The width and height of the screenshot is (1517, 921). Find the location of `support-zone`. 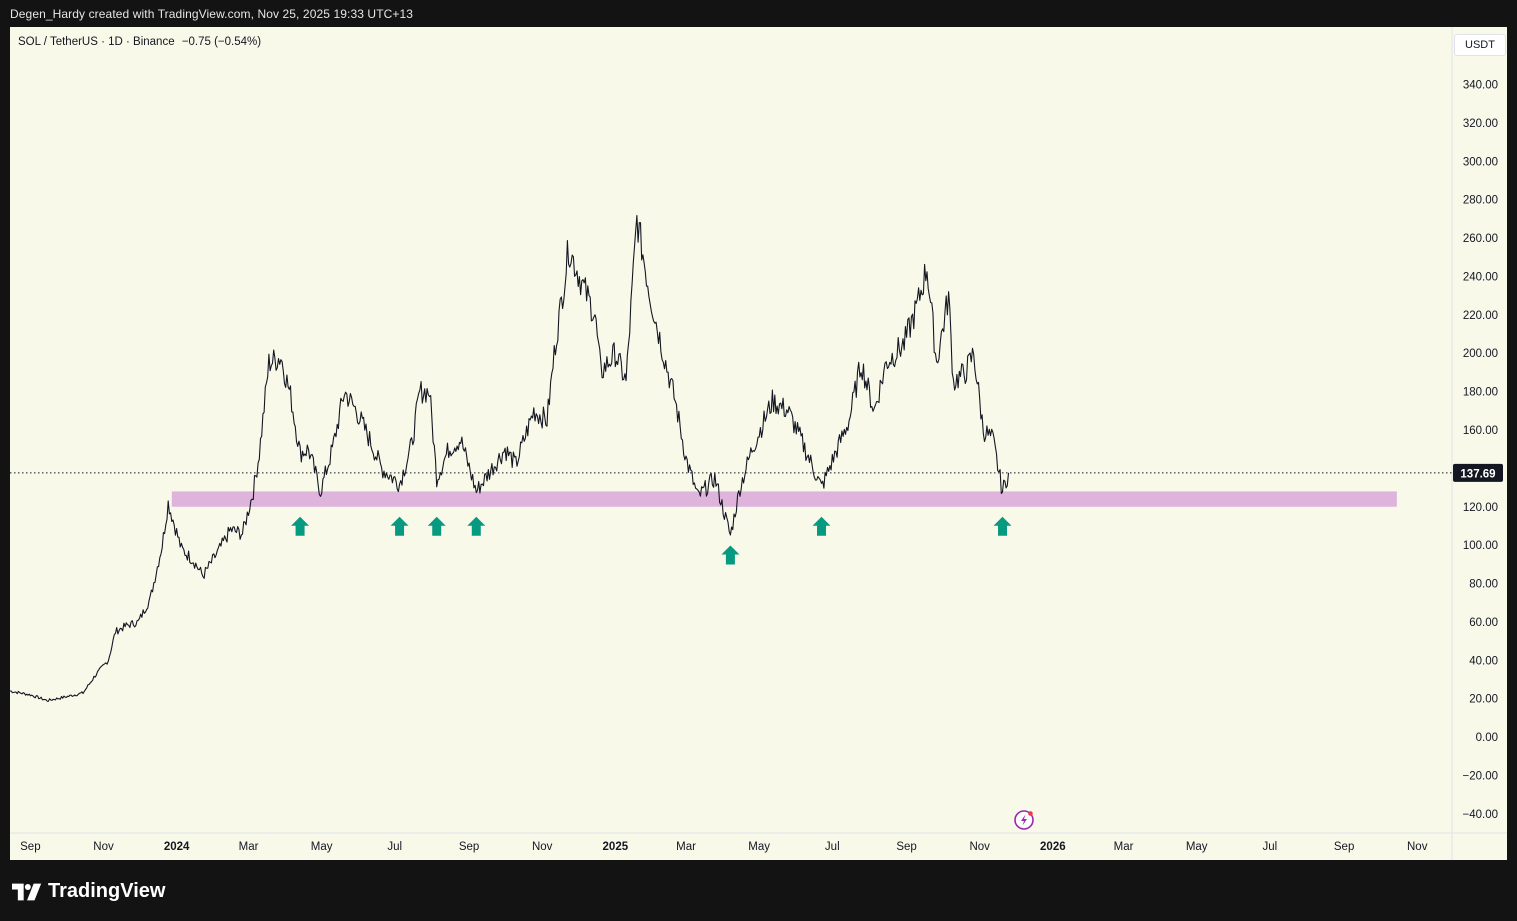

support-zone is located at coordinates (784, 499).